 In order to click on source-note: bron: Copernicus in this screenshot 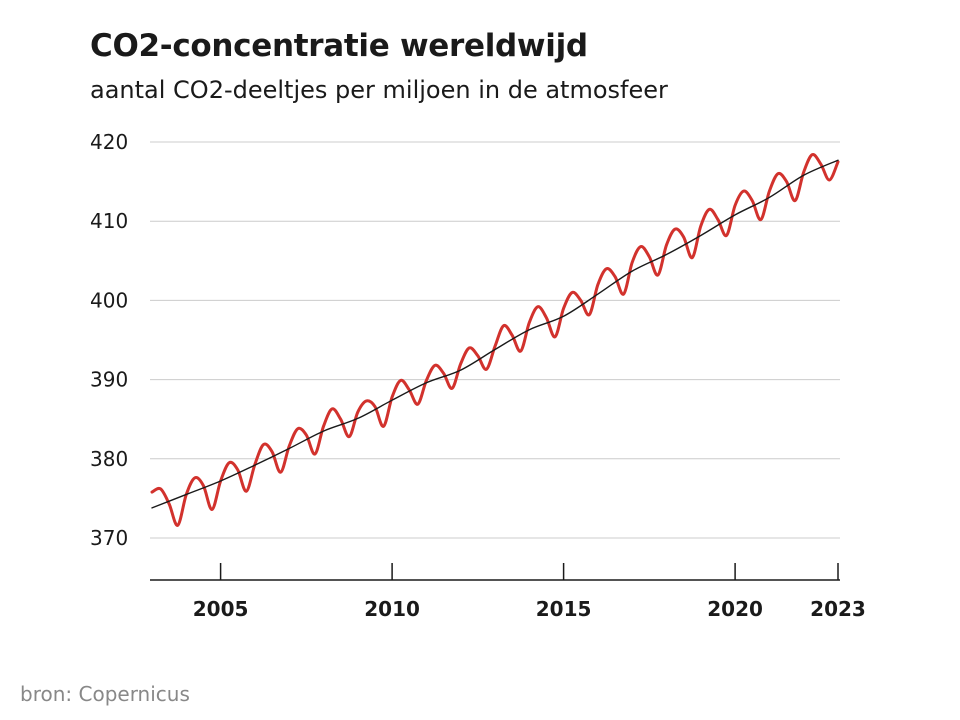, I will do `click(105, 694)`.